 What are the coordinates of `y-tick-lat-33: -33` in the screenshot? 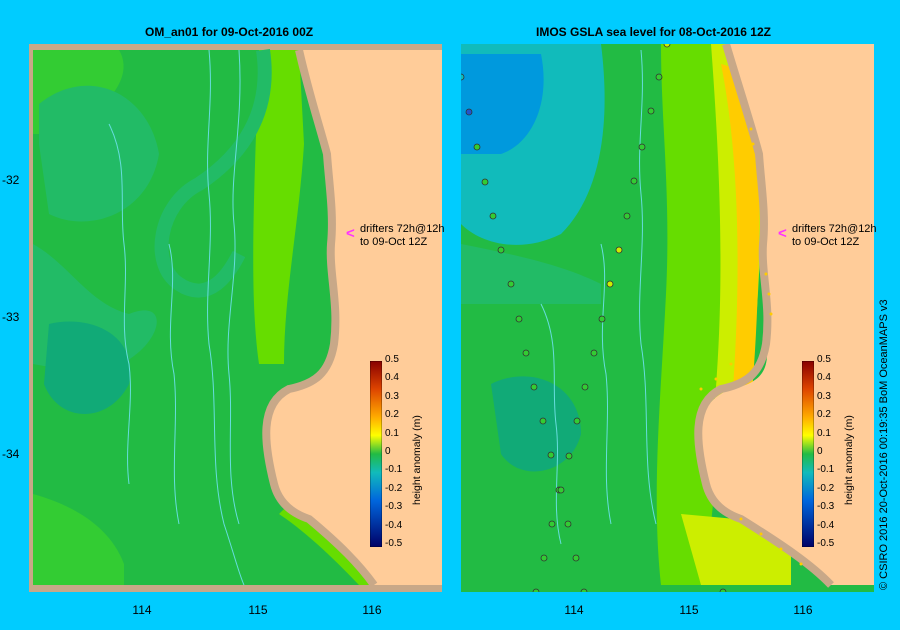 It's located at (11, 317).